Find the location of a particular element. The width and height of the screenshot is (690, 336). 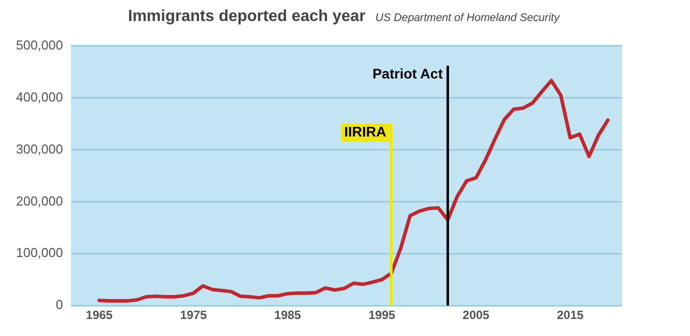

y-tick-label: 100,000 is located at coordinates (39, 252).